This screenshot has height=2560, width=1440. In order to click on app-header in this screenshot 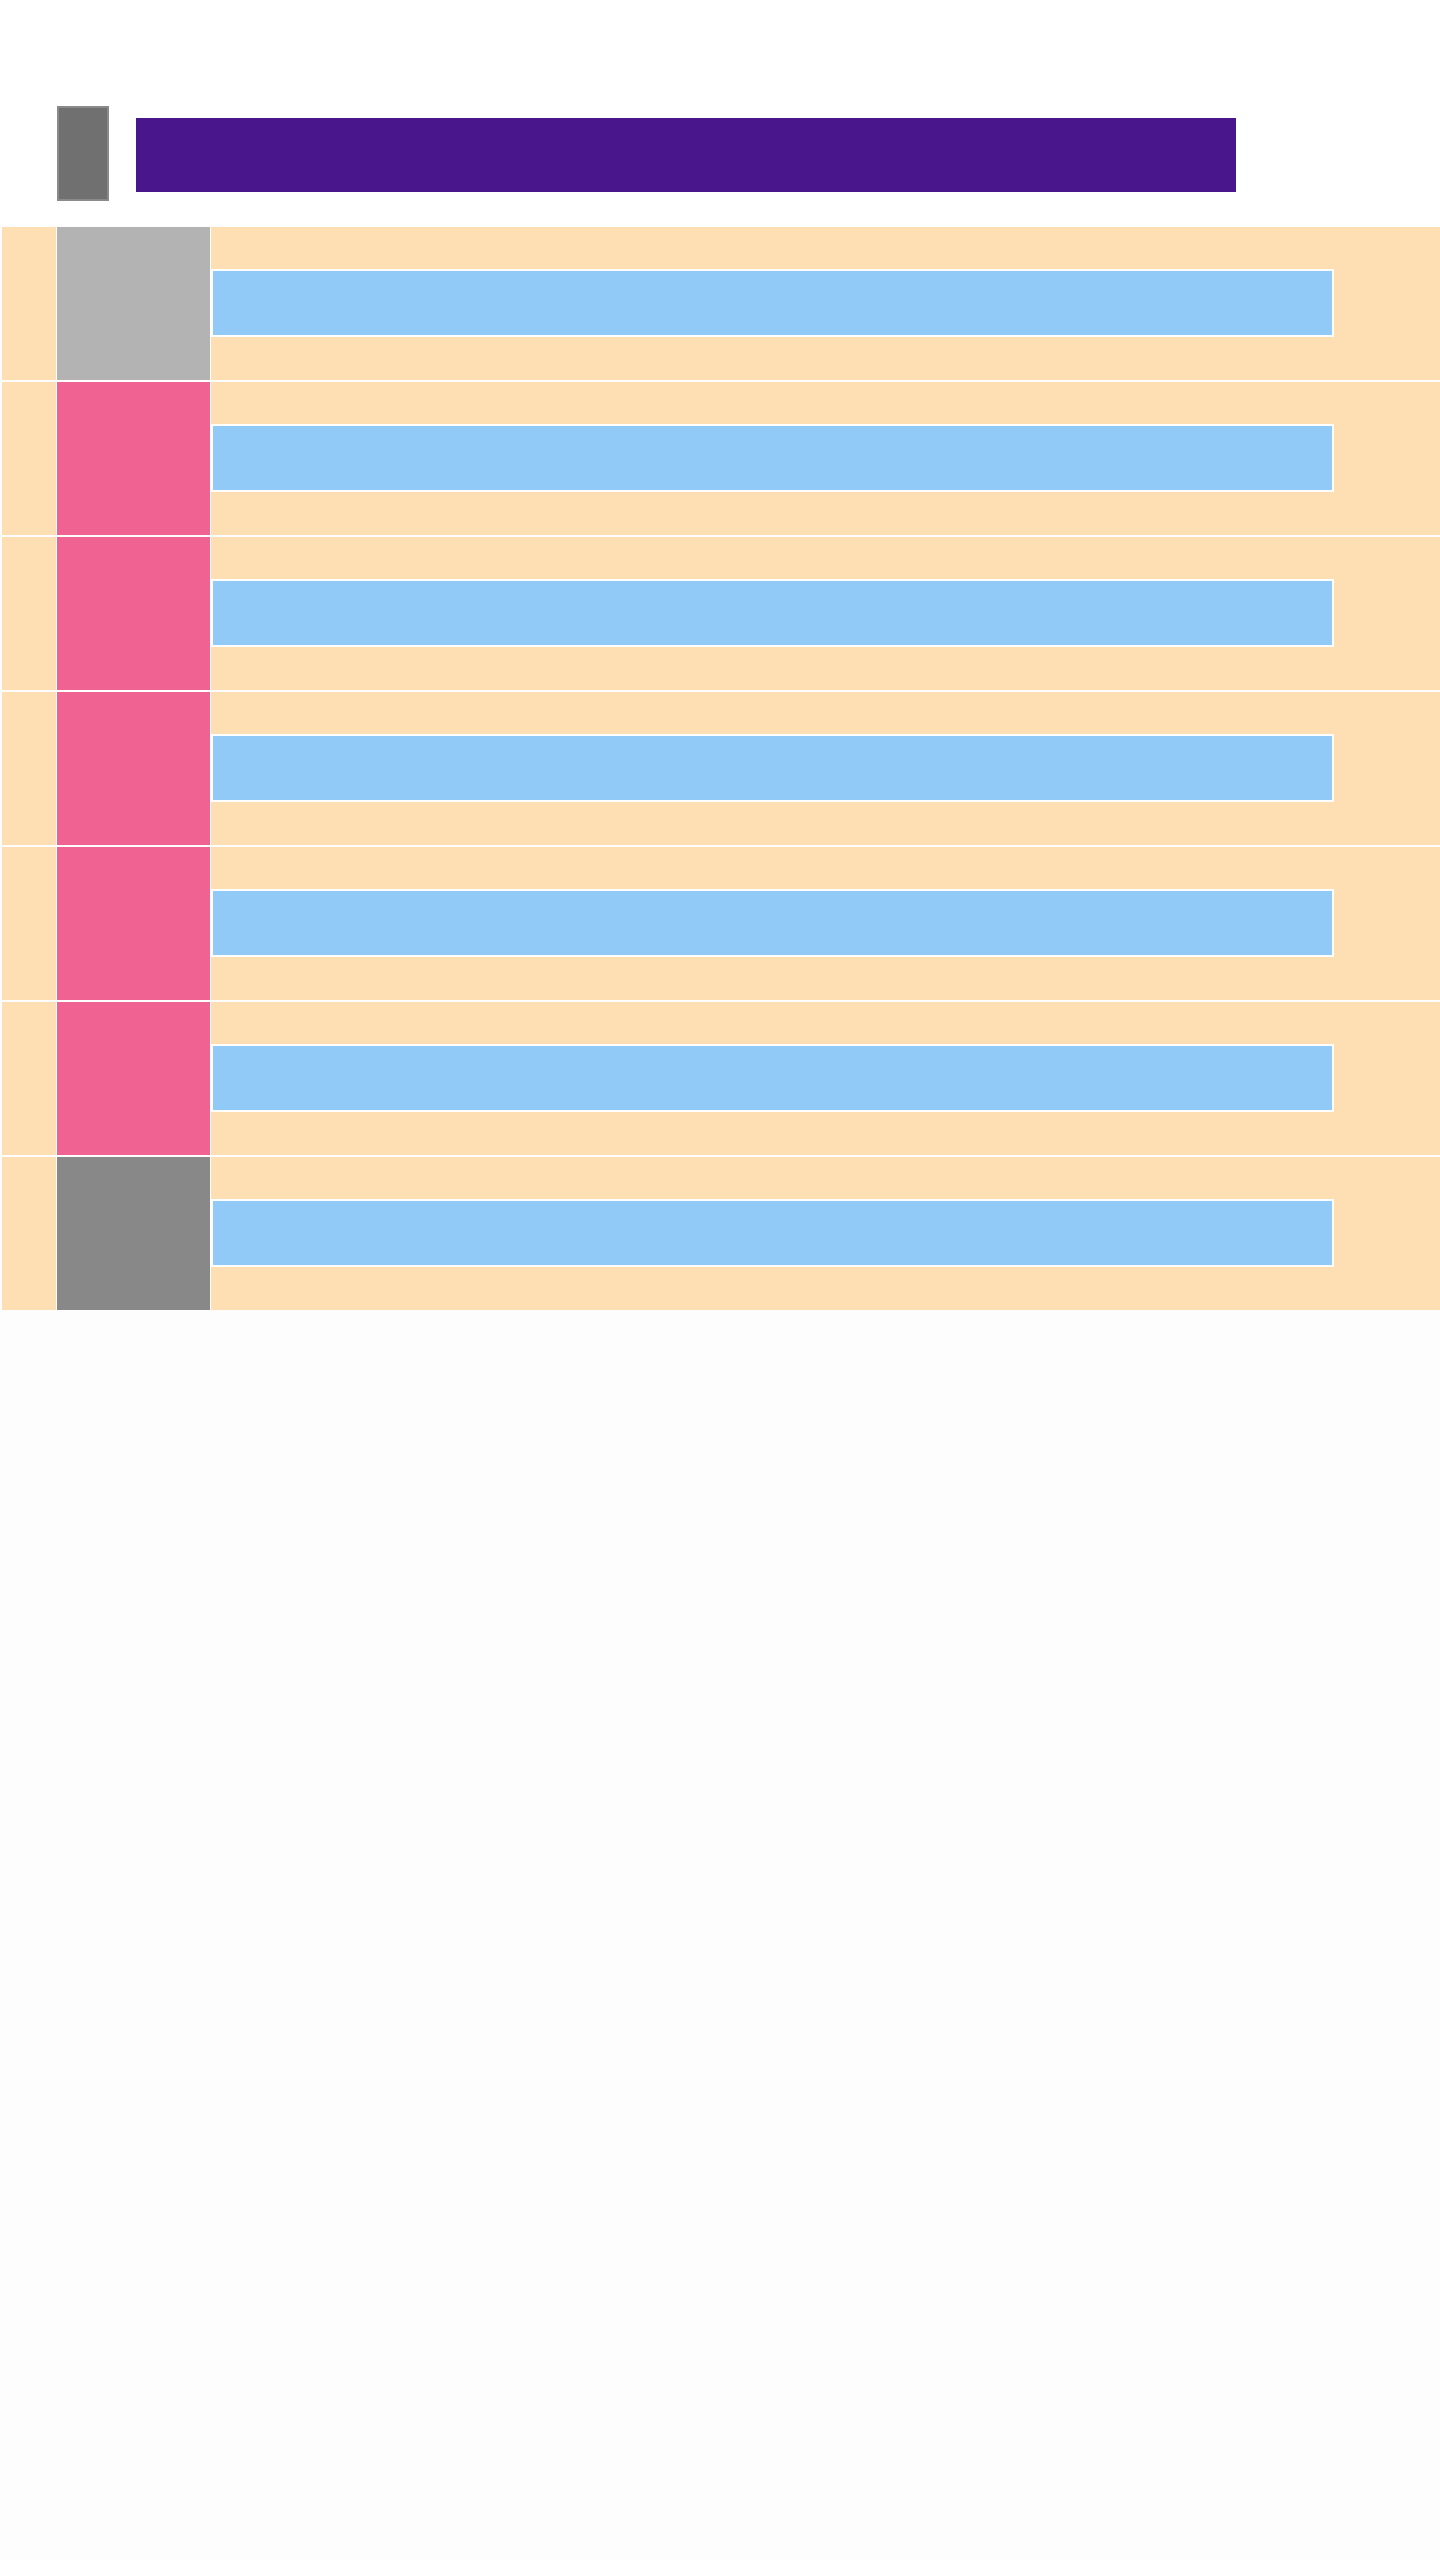, I will do `click(720, 113)`.